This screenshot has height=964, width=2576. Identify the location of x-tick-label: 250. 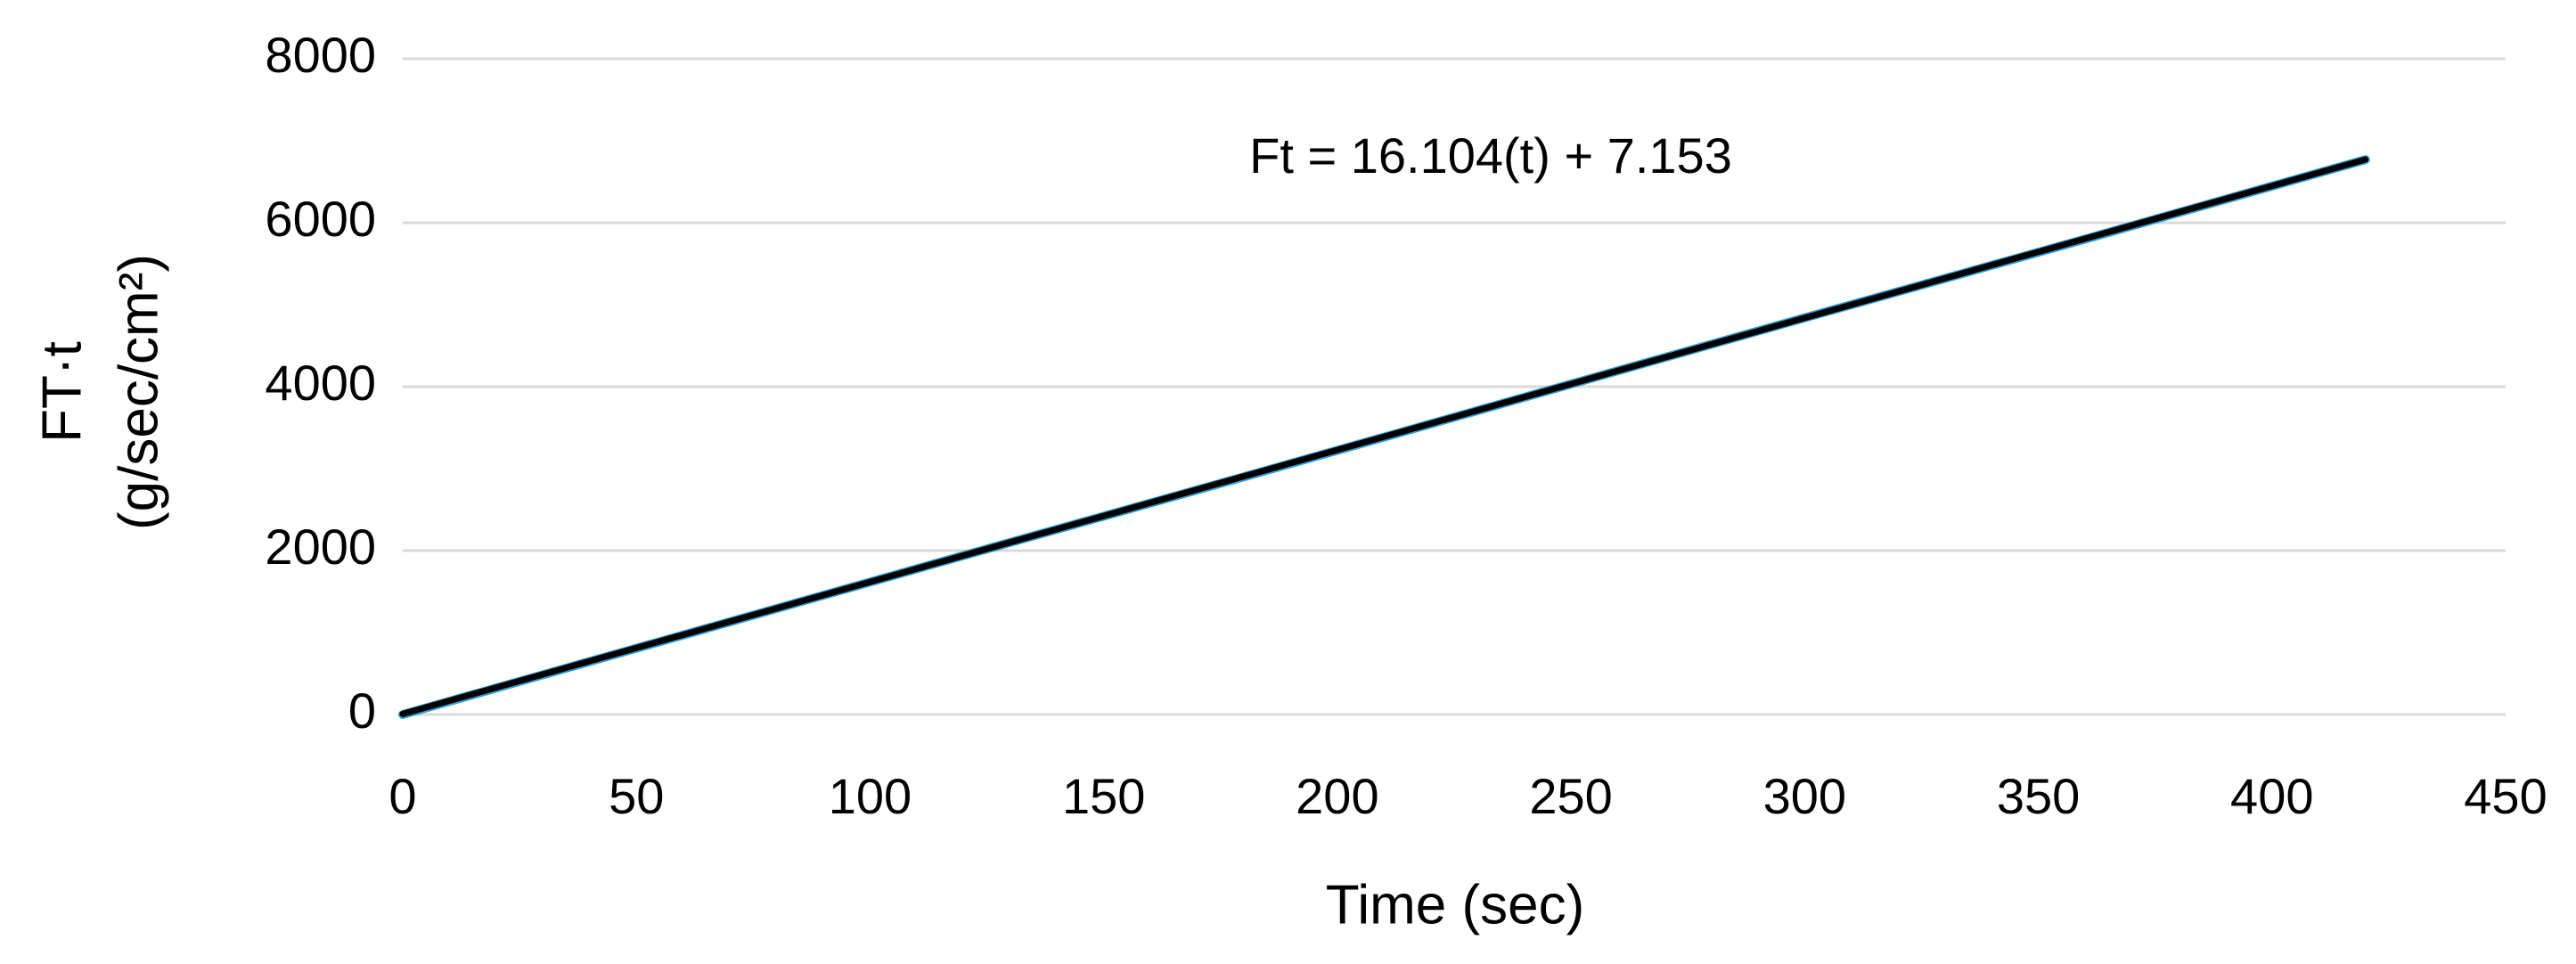
(1570, 796).